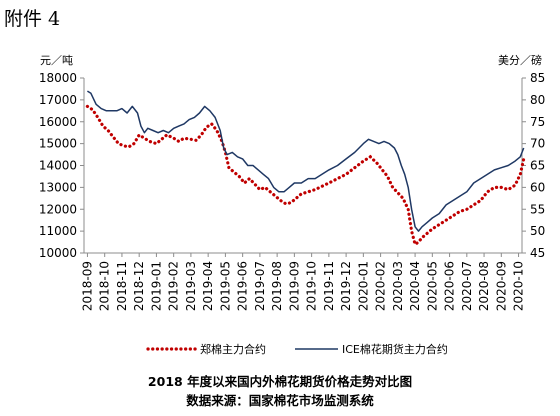  Describe the element at coordinates (139, 286) in the screenshot. I see `x-tick-label: 2018-12` at that location.